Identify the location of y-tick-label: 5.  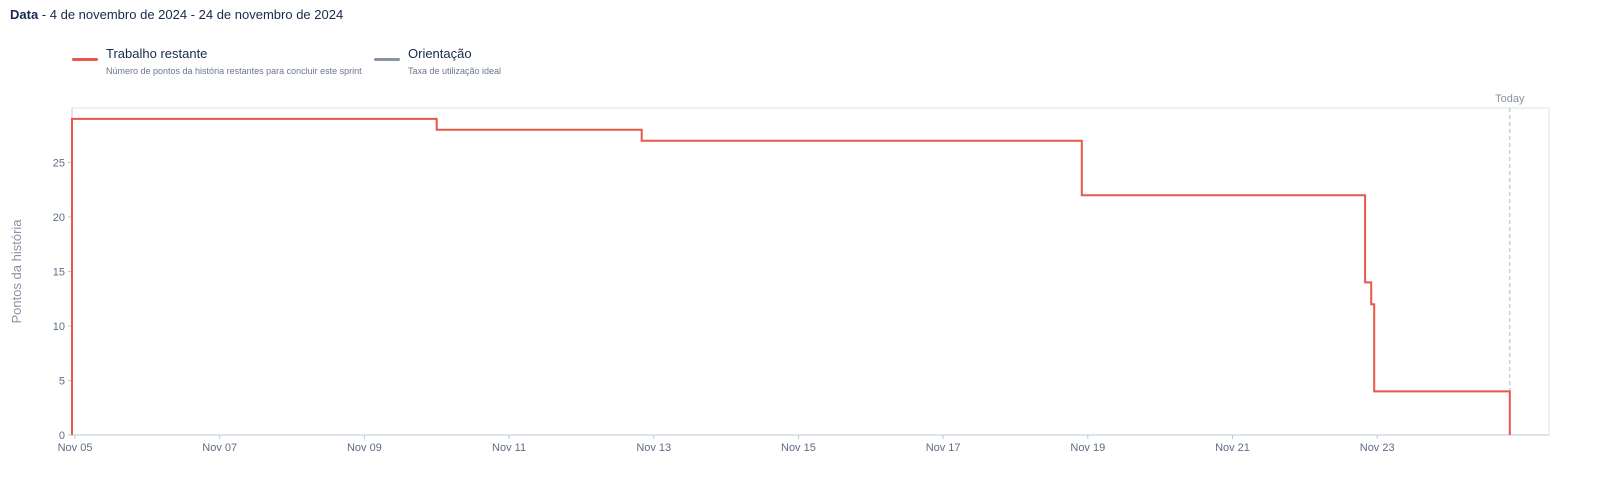
(62, 382).